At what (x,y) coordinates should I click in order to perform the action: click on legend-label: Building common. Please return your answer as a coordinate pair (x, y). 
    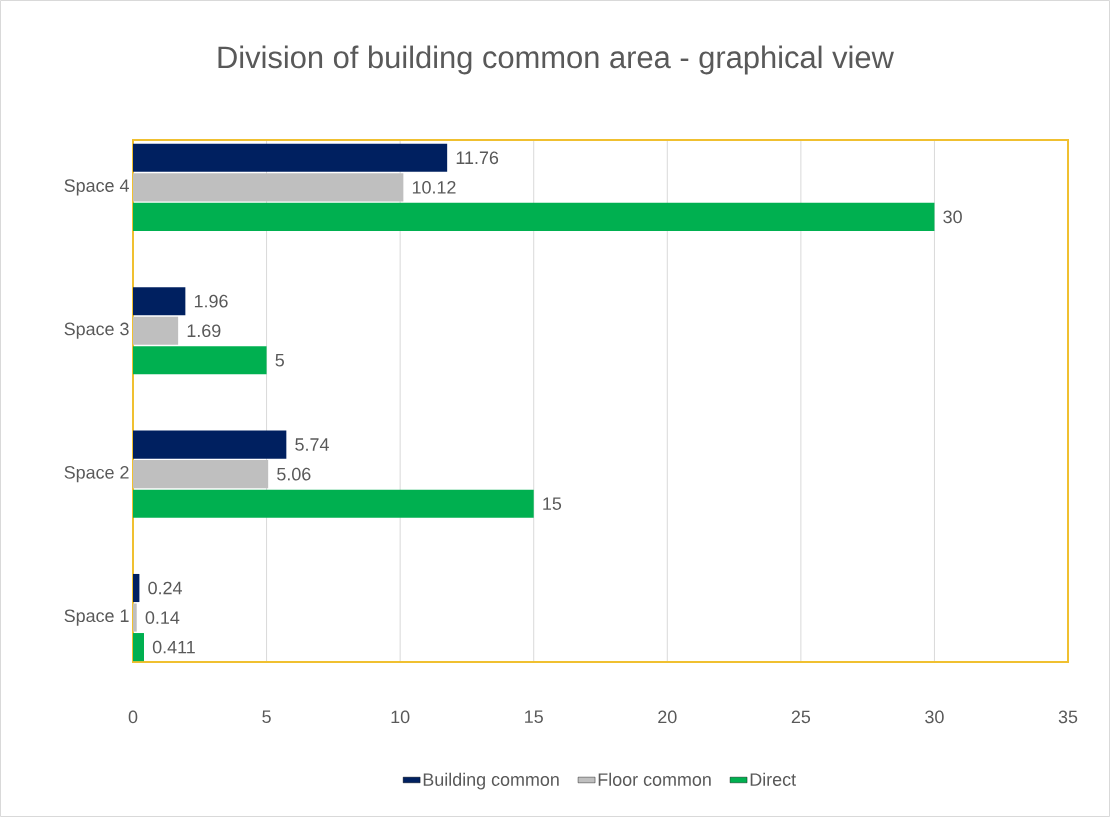
    Looking at the image, I should click on (491, 781).